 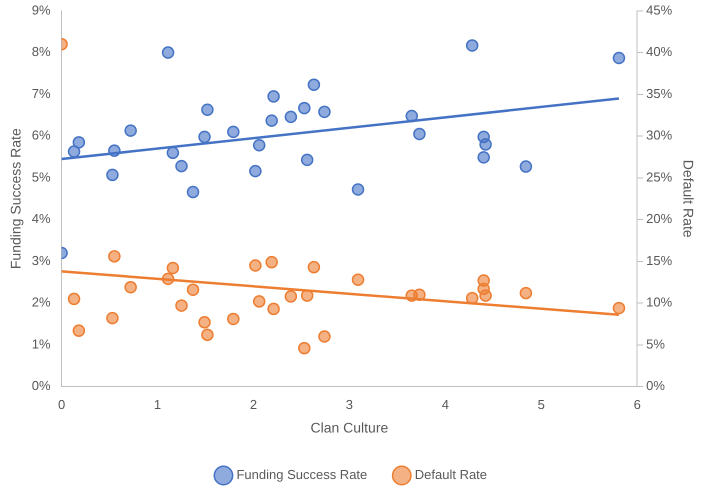 I want to click on legend-label: Funding Success Rate, so click(x=302, y=474).